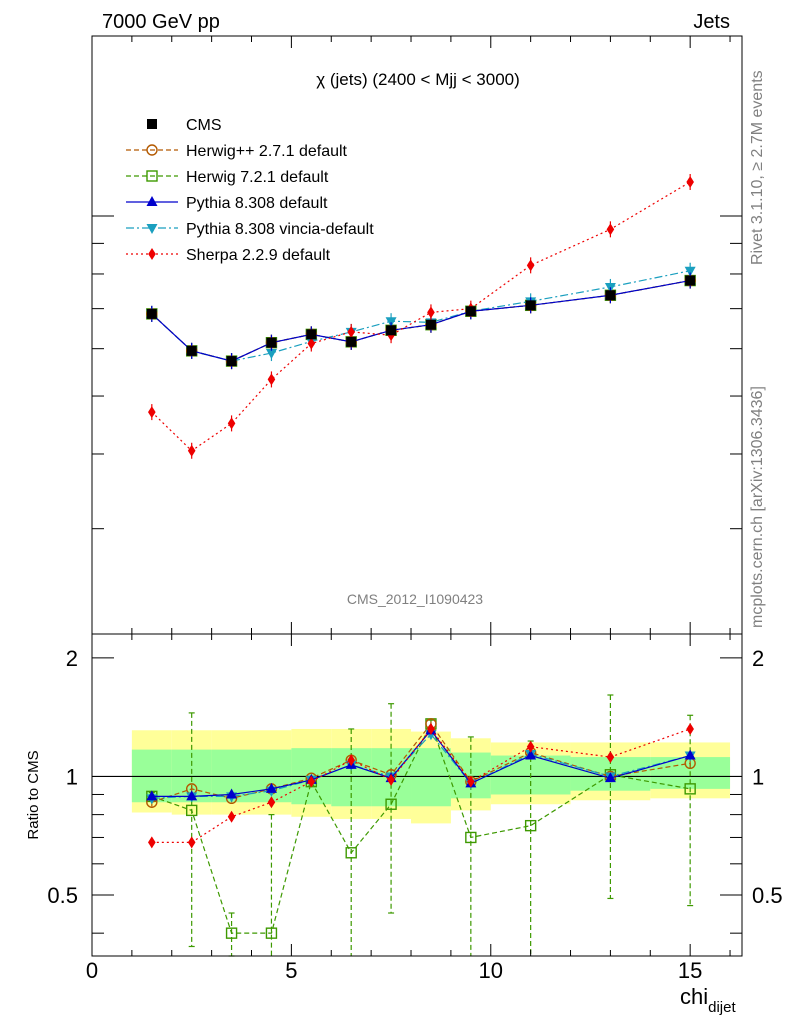 The image size is (786, 1024). What do you see at coordinates (711, 22) in the screenshot?
I see `header-right-label: Jets` at bounding box center [711, 22].